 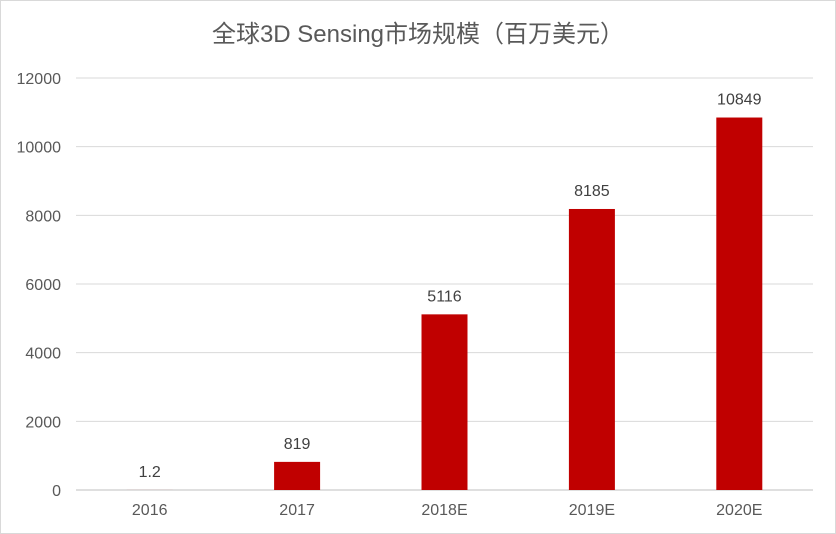 What do you see at coordinates (739, 510) in the screenshot?
I see `x-tick-label: 2020E` at bounding box center [739, 510].